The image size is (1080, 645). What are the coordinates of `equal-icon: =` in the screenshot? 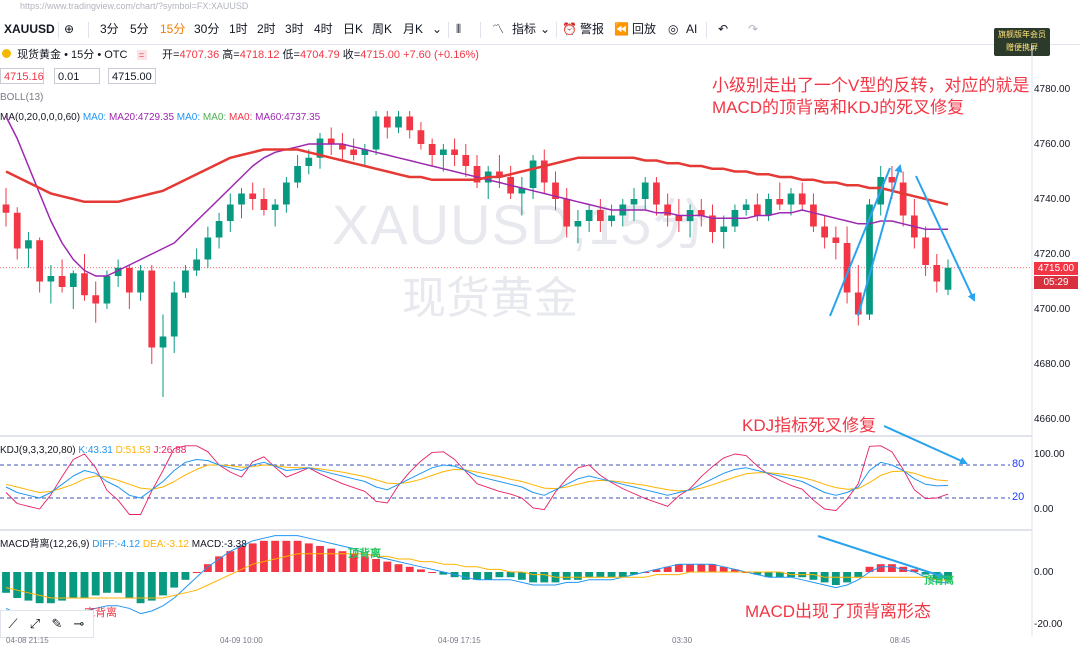 It's located at (141, 55).